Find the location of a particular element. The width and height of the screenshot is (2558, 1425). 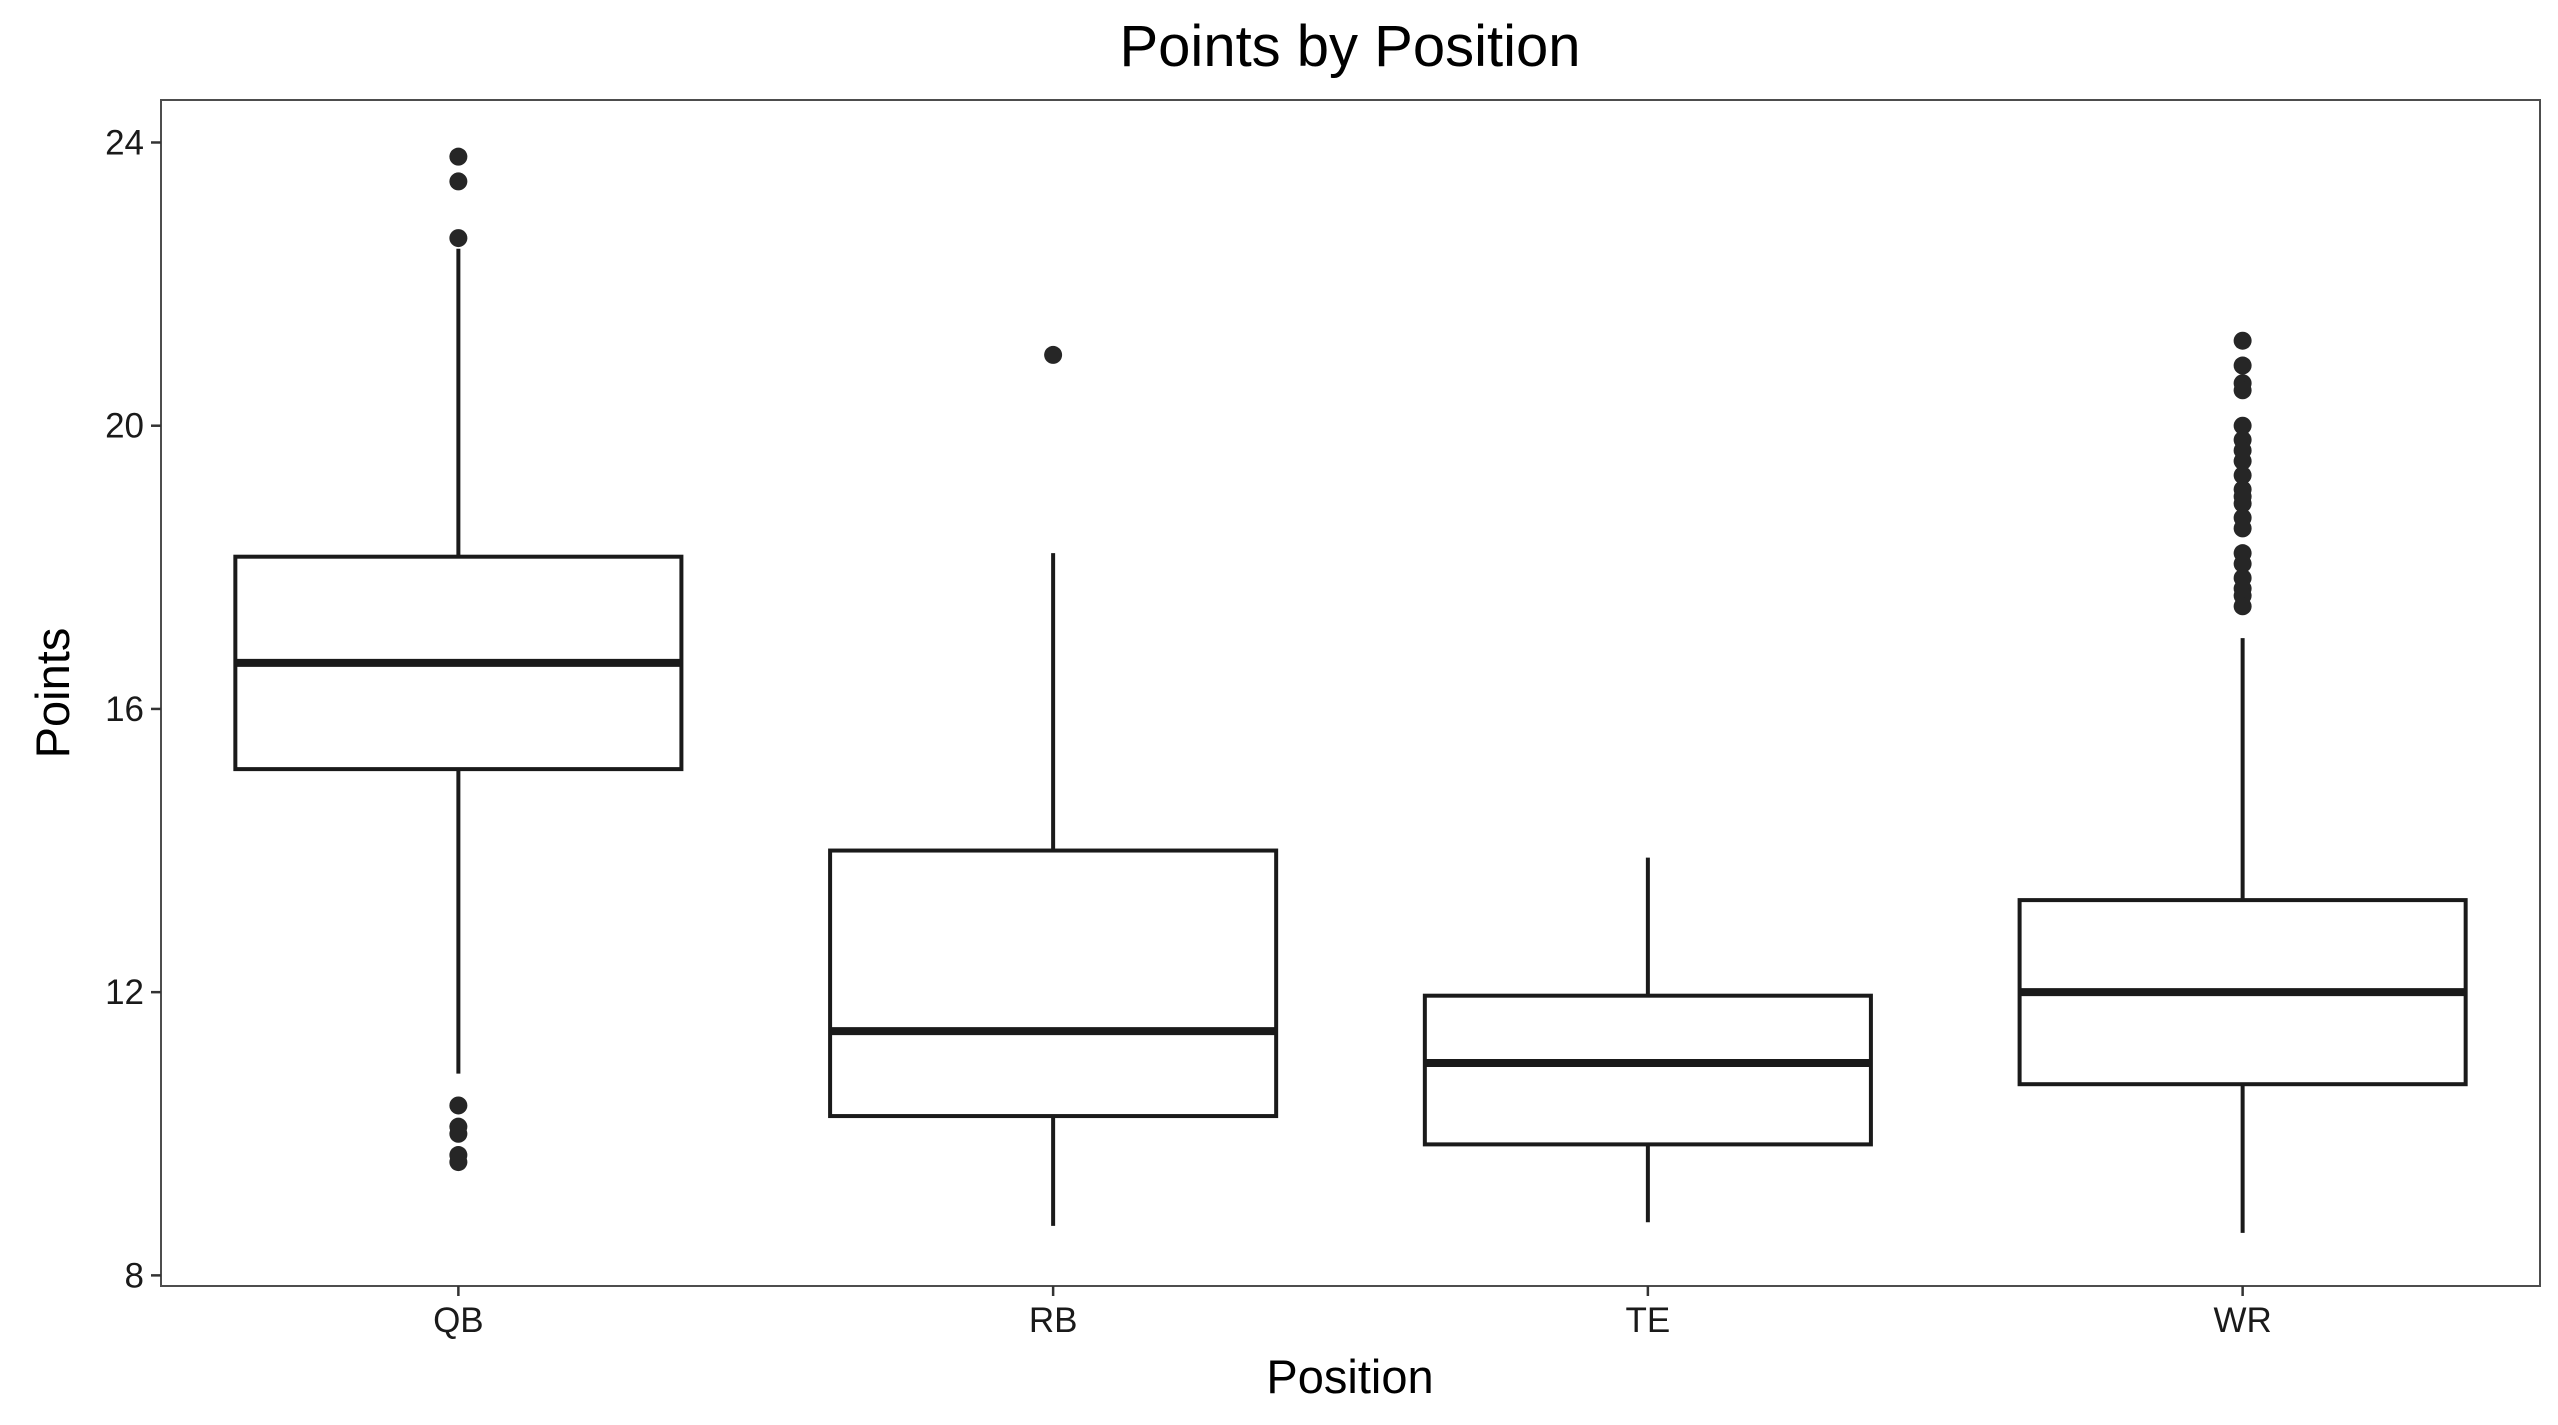

x-tick-label: WR is located at coordinates (2242, 1320).